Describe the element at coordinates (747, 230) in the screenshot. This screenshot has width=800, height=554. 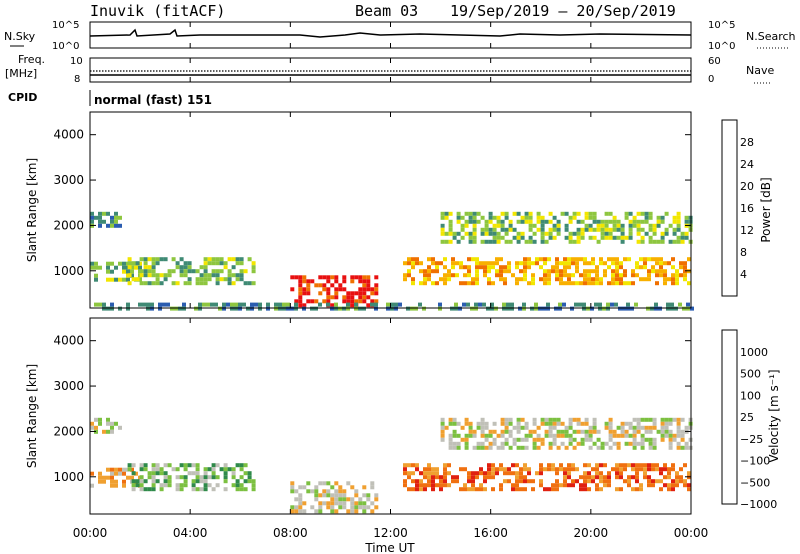
I see `power-colorbar-tick: 12` at that location.